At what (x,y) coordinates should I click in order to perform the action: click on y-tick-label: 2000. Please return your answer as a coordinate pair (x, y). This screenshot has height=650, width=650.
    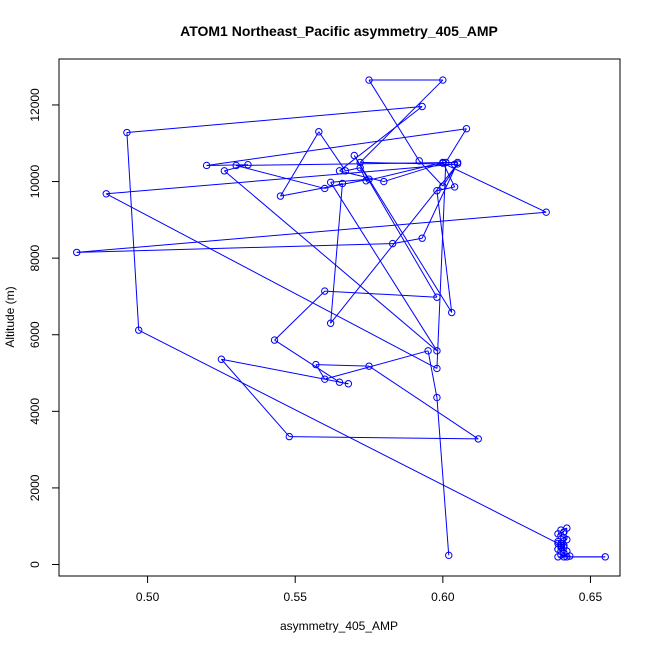
    Looking at the image, I should click on (35, 487).